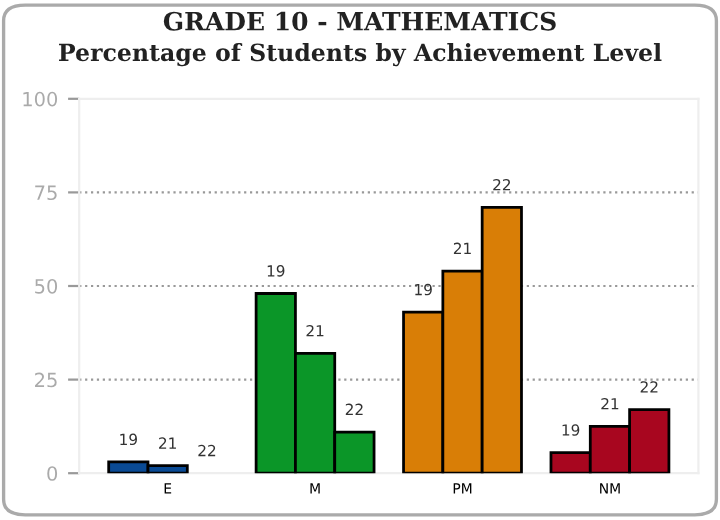 Image resolution: width=720 pixels, height=520 pixels. Describe the element at coordinates (40, 99) in the screenshot. I see `y-tick-label: 100` at that location.